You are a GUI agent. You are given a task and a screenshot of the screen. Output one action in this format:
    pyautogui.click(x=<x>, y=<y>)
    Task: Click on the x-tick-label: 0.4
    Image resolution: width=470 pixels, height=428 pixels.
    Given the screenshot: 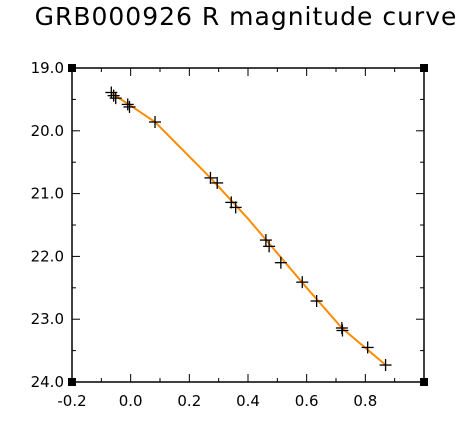 What is the action you would take?
    pyautogui.click(x=248, y=401)
    